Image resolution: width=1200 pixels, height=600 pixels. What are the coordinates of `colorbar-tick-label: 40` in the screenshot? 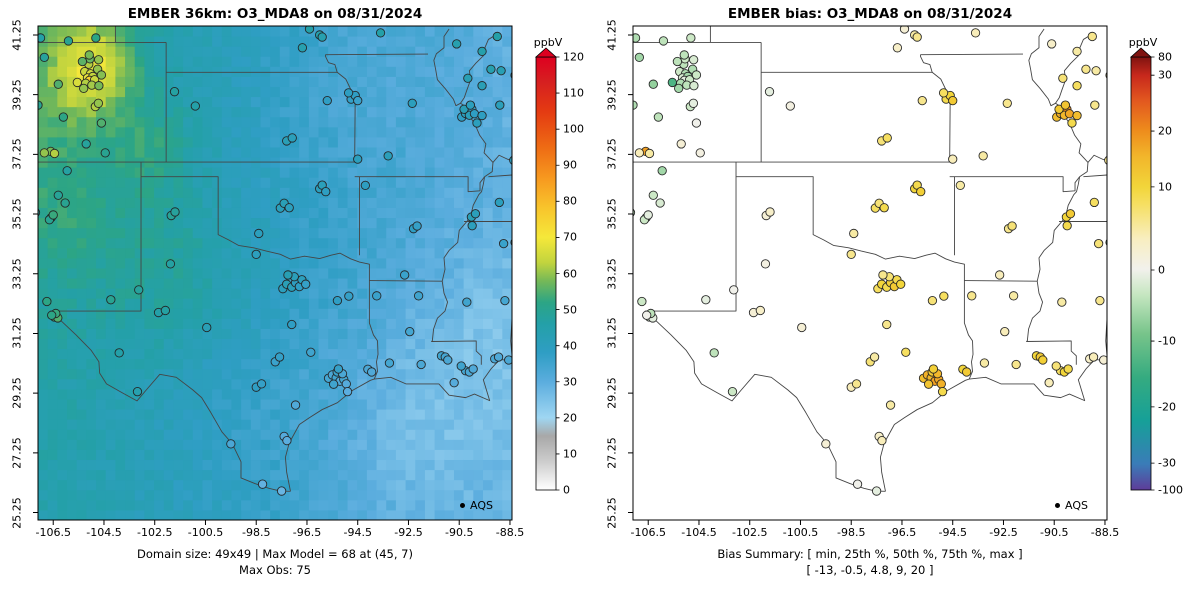 It's located at (570, 346).